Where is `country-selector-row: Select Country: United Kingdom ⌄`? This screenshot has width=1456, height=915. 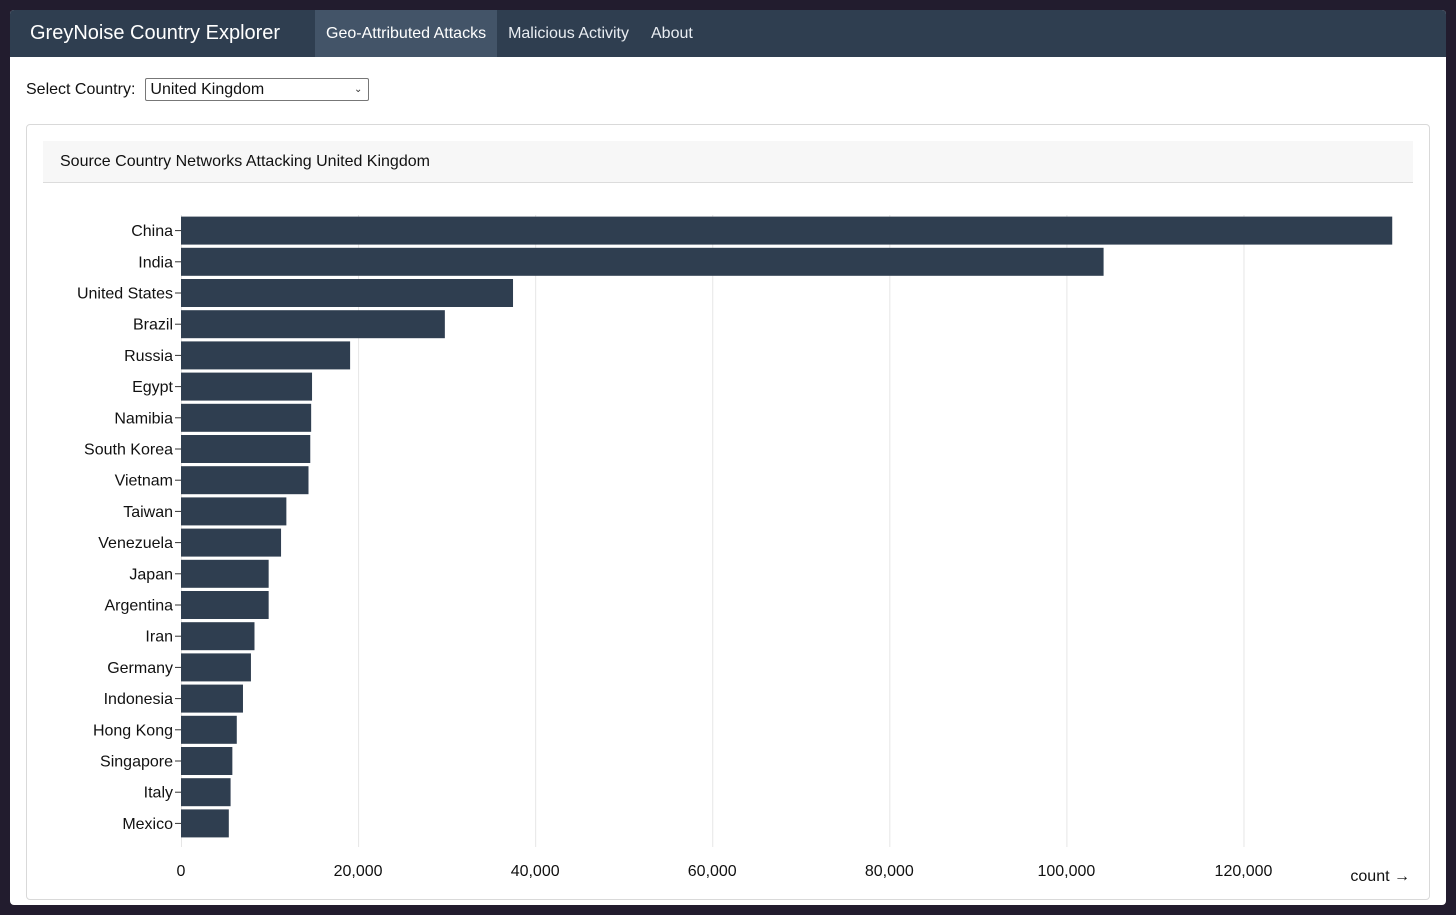
country-selector-row: Select Country: United Kingdom ⌄ is located at coordinates (198, 89).